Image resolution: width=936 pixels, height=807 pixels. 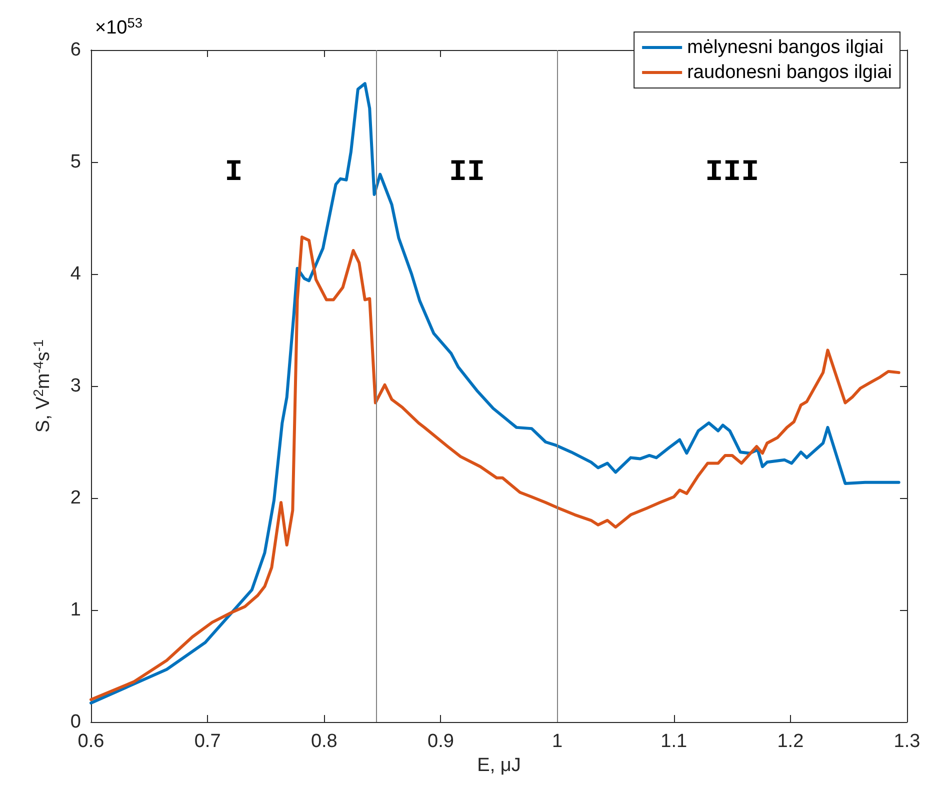 I want to click on x-tick-label: 1.2, so click(x=790, y=741).